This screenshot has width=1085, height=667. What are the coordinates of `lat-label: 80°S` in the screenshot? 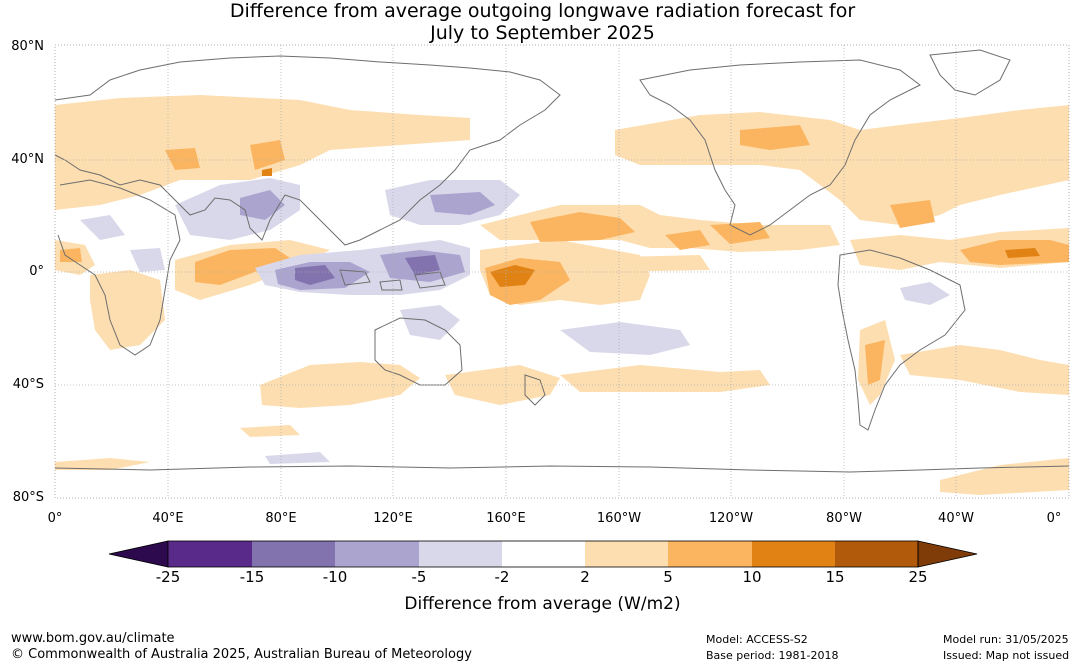 It's located at (28, 497).